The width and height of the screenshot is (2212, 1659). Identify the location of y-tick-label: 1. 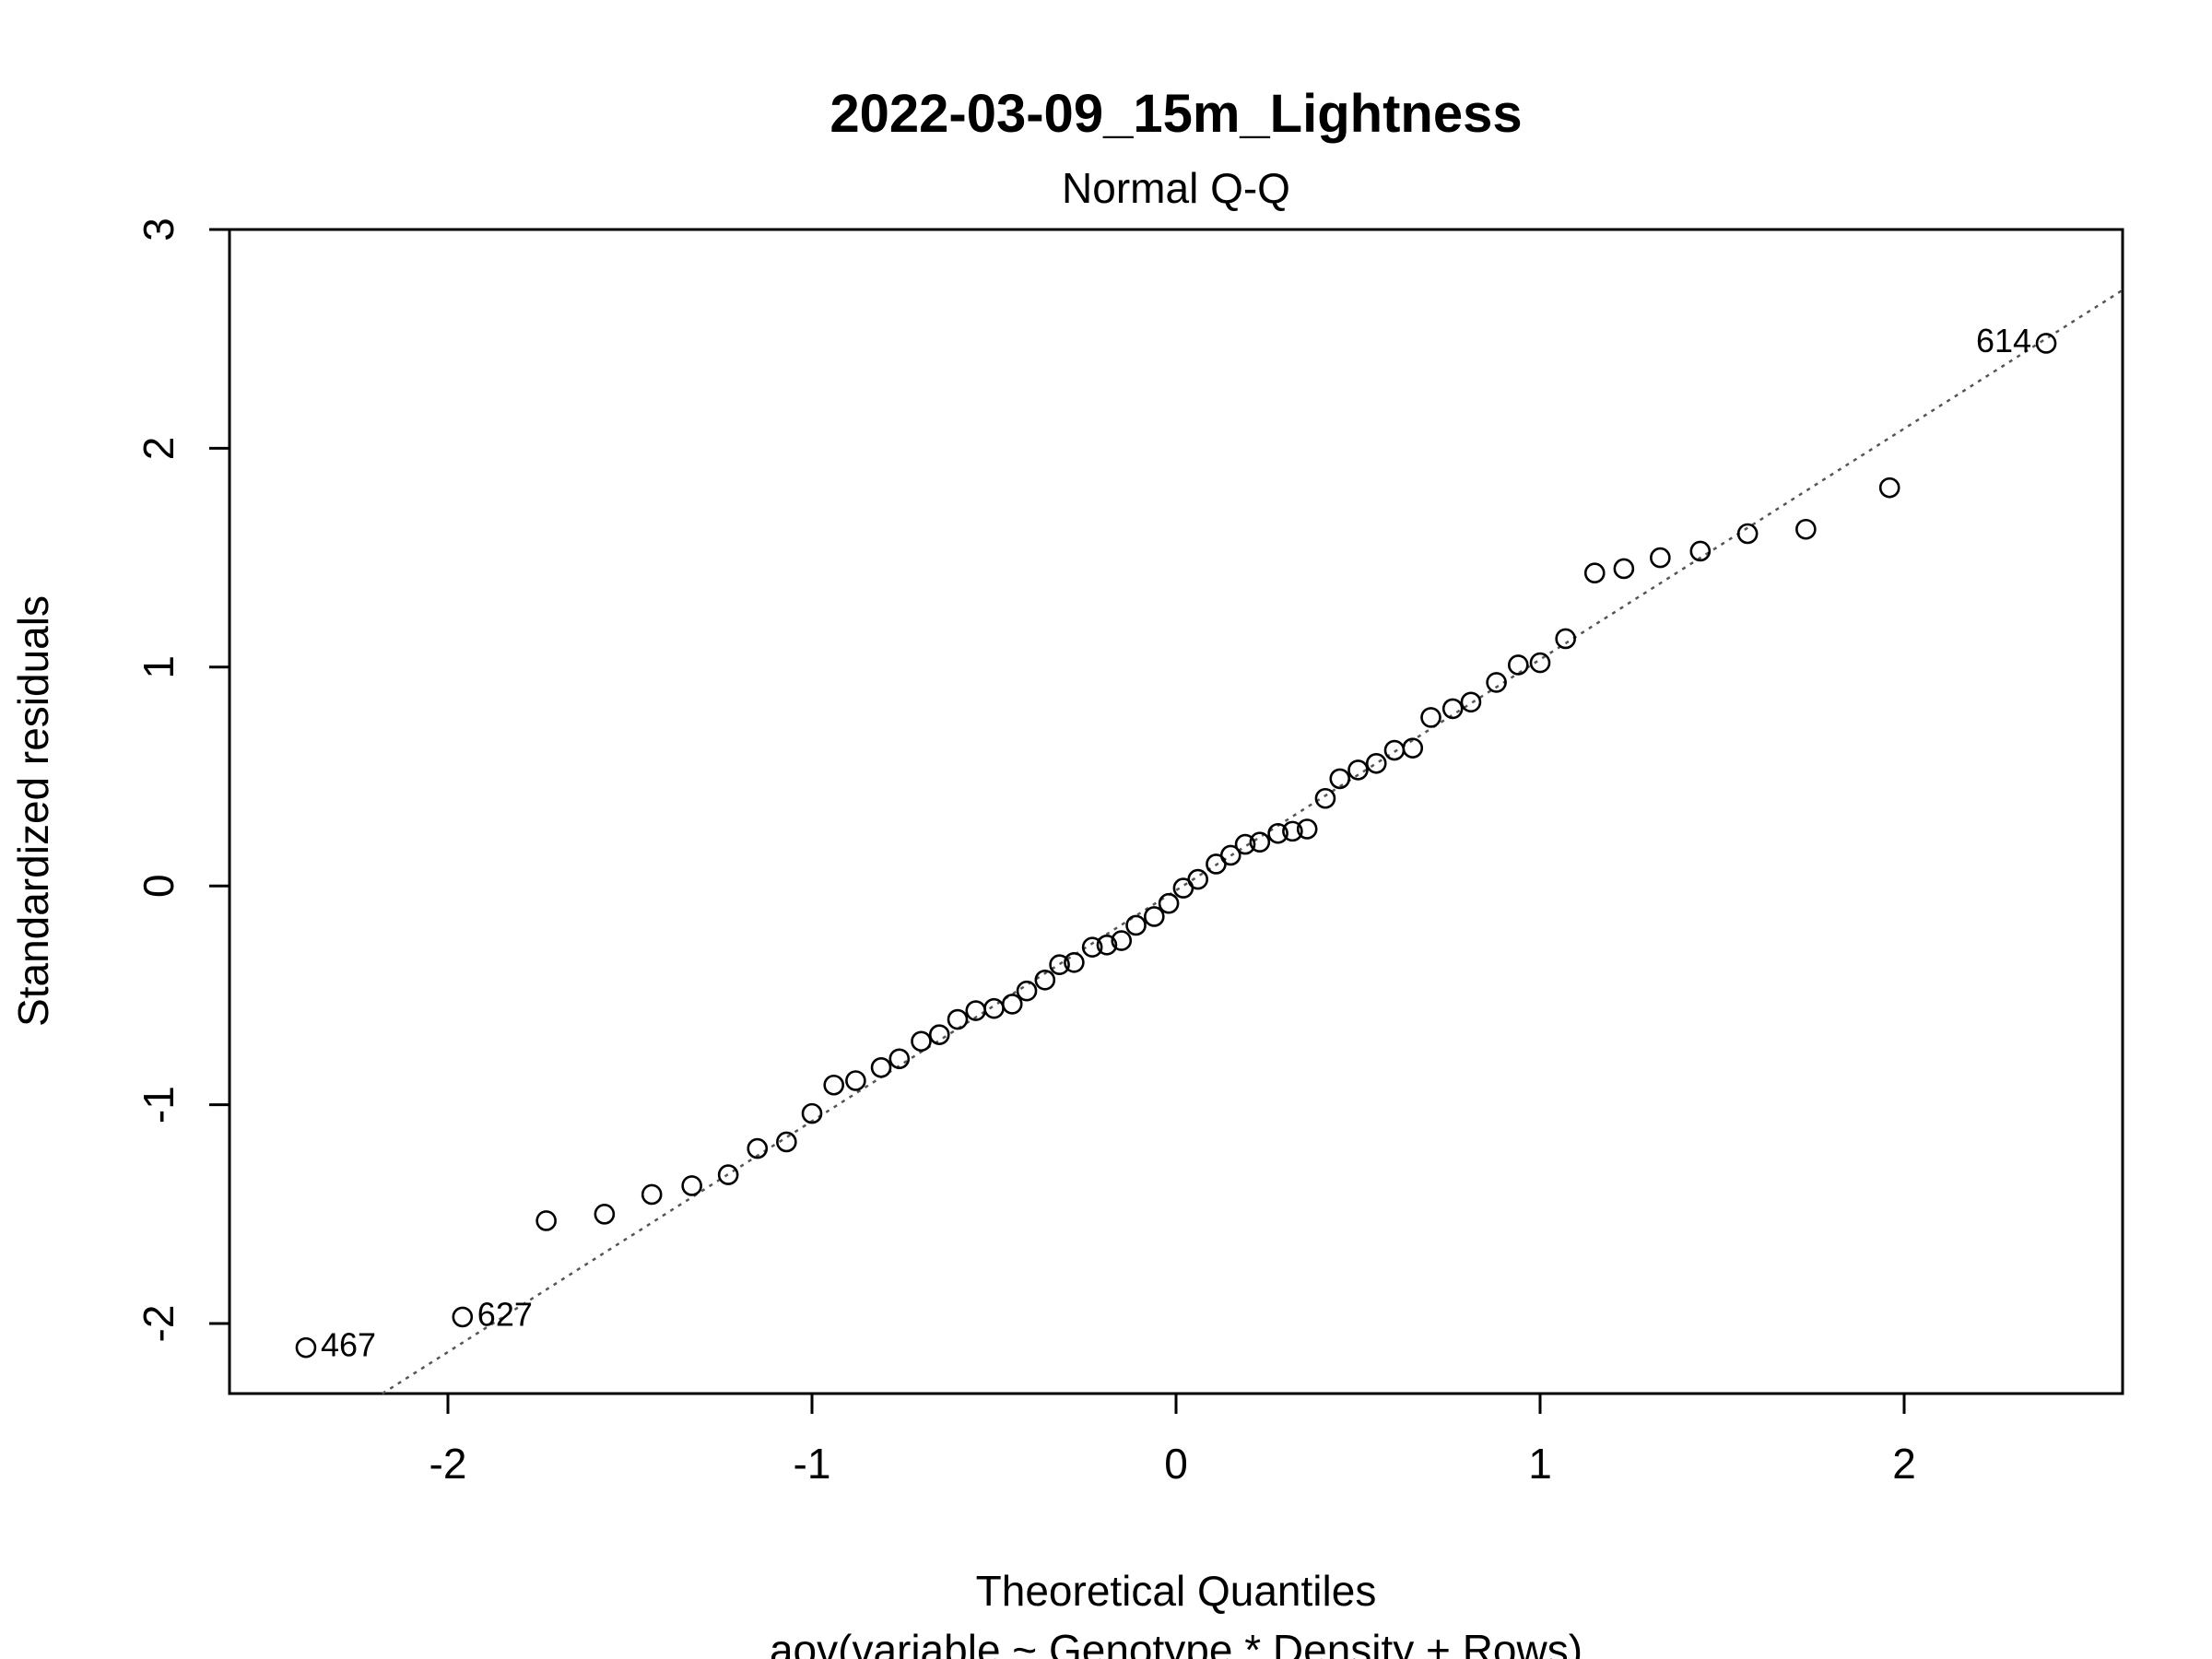
(158, 667).